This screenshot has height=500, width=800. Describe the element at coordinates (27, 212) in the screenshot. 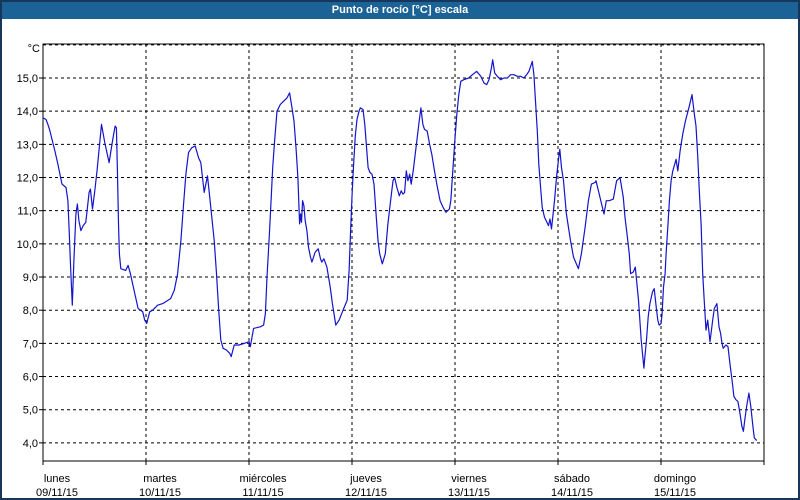

I see `y-tick-label: 11,0` at that location.